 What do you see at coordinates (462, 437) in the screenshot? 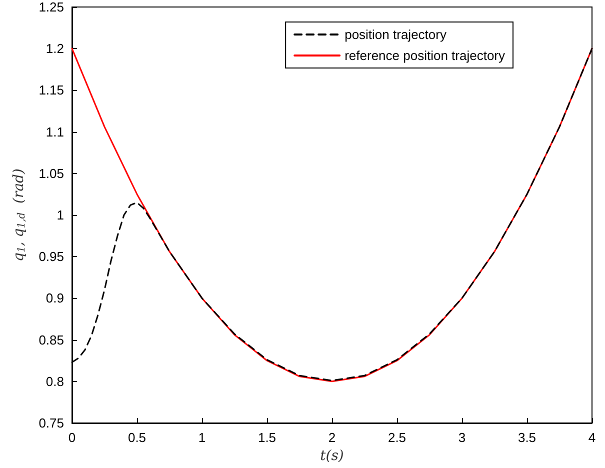
I see `x-tick-label: 3` at bounding box center [462, 437].